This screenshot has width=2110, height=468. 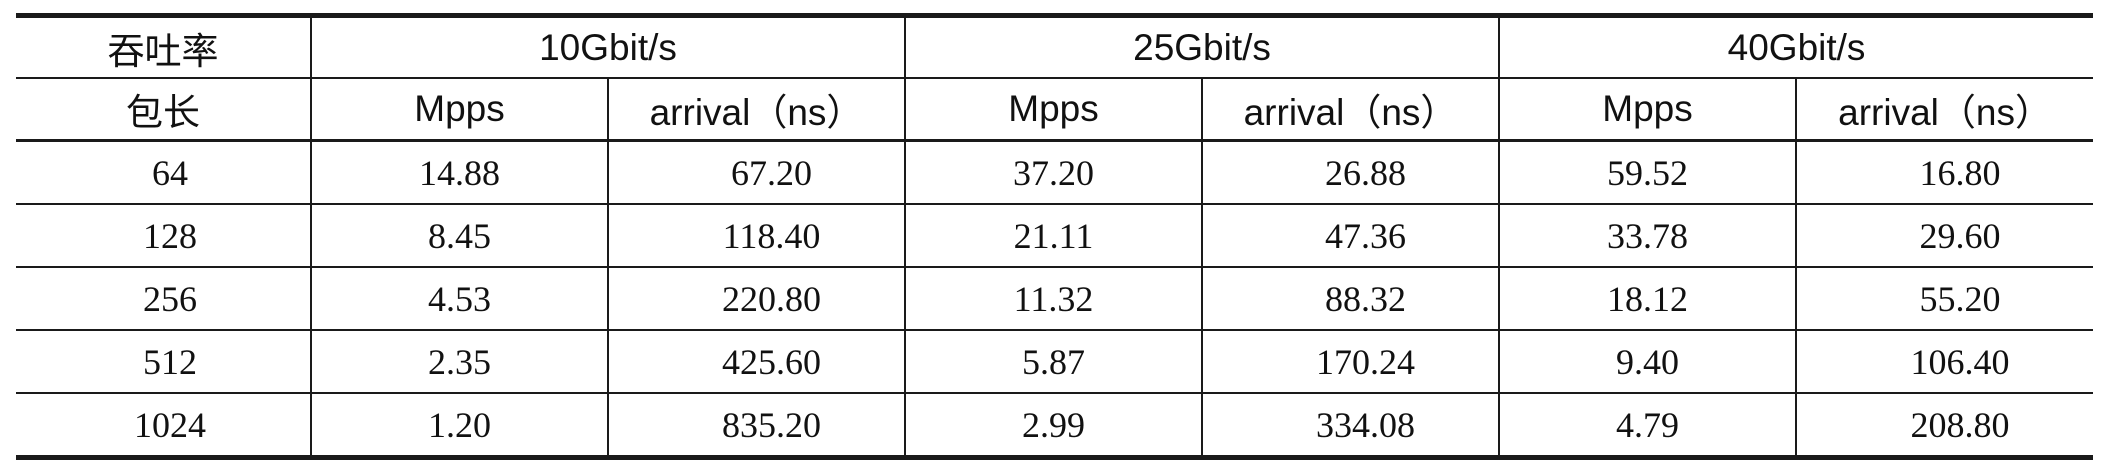 I want to click on table-row: 512 2.35 425.60 5.87 170.24 9.40 106.40, so click(x=1055, y=362).